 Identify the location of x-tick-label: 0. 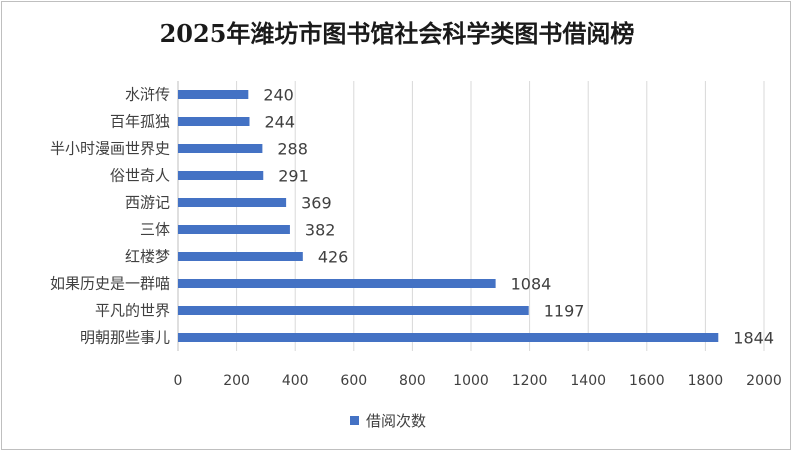
(178, 381).